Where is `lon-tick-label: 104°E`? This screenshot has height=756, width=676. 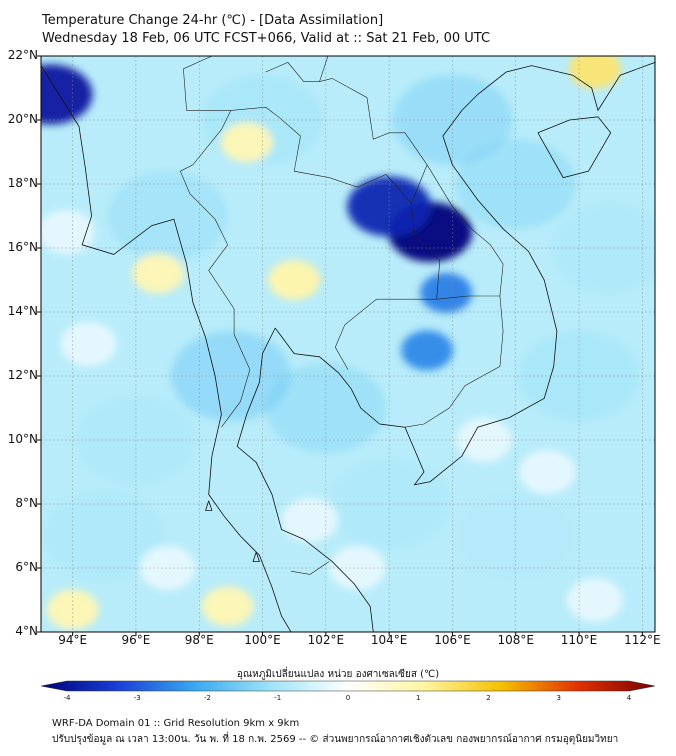
lon-tick-label: 104°E is located at coordinates (389, 640).